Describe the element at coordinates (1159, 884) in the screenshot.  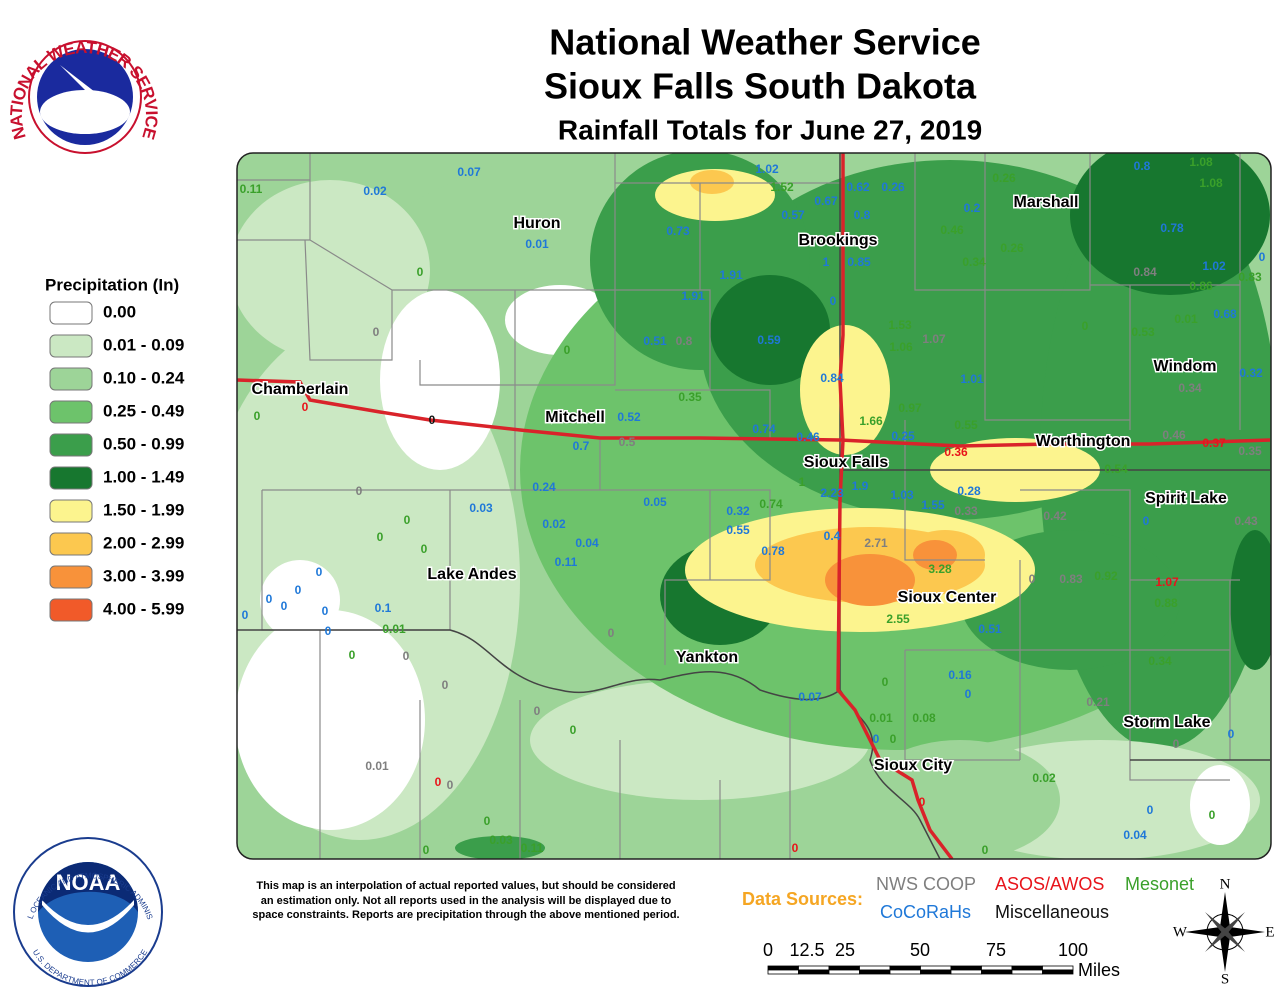
I see `data-source: Mesonet` at that location.